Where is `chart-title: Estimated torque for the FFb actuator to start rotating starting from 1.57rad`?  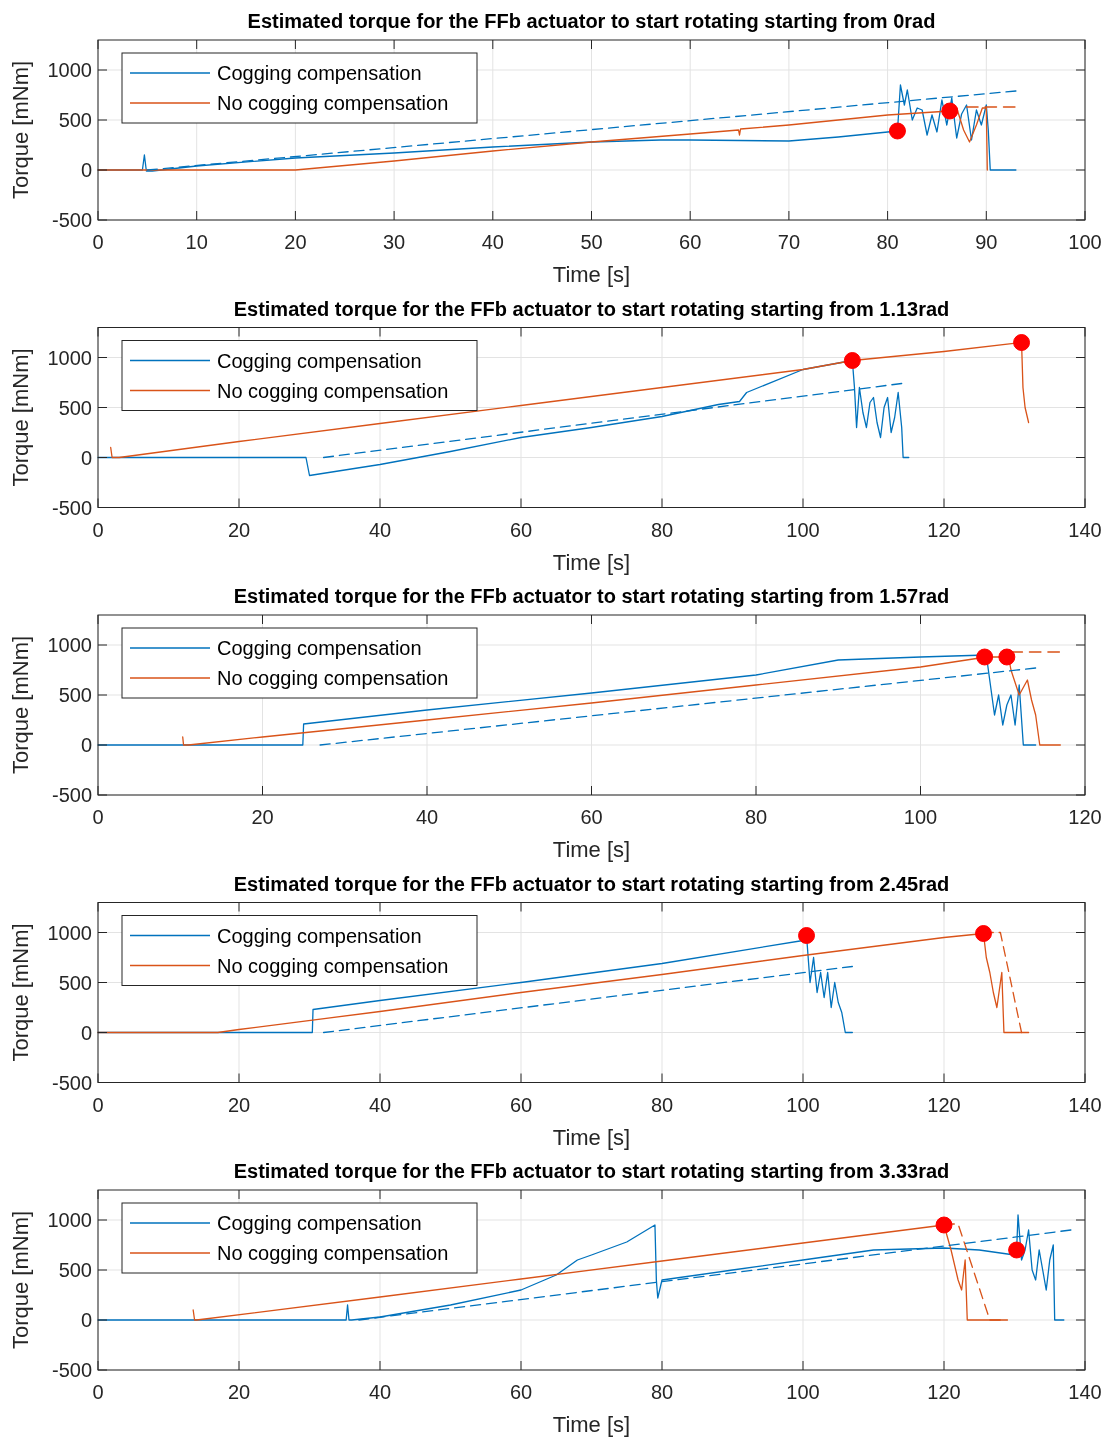 chart-title: Estimated torque for the FFb actuator to start rotating starting from 1.57rad is located at coordinates (591, 596).